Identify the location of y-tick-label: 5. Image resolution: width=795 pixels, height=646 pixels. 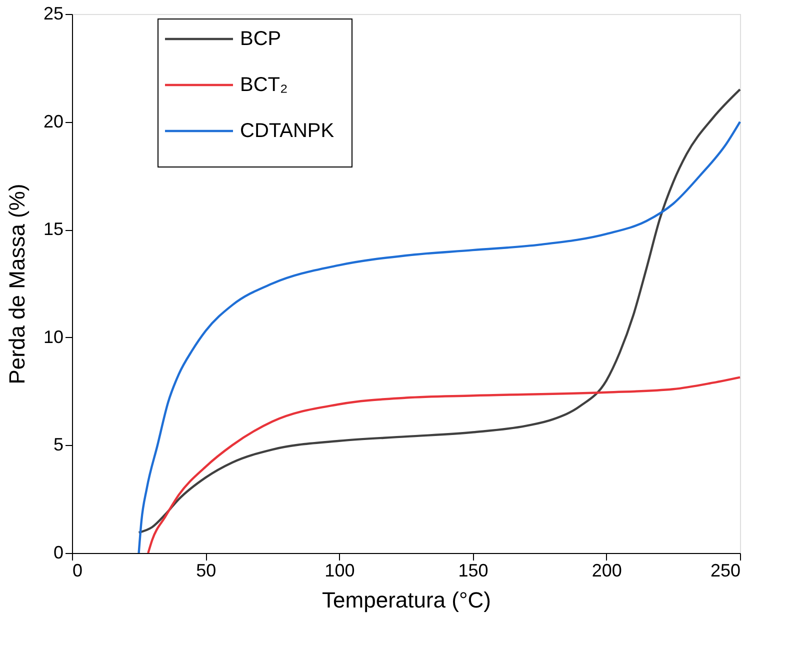
(58, 444).